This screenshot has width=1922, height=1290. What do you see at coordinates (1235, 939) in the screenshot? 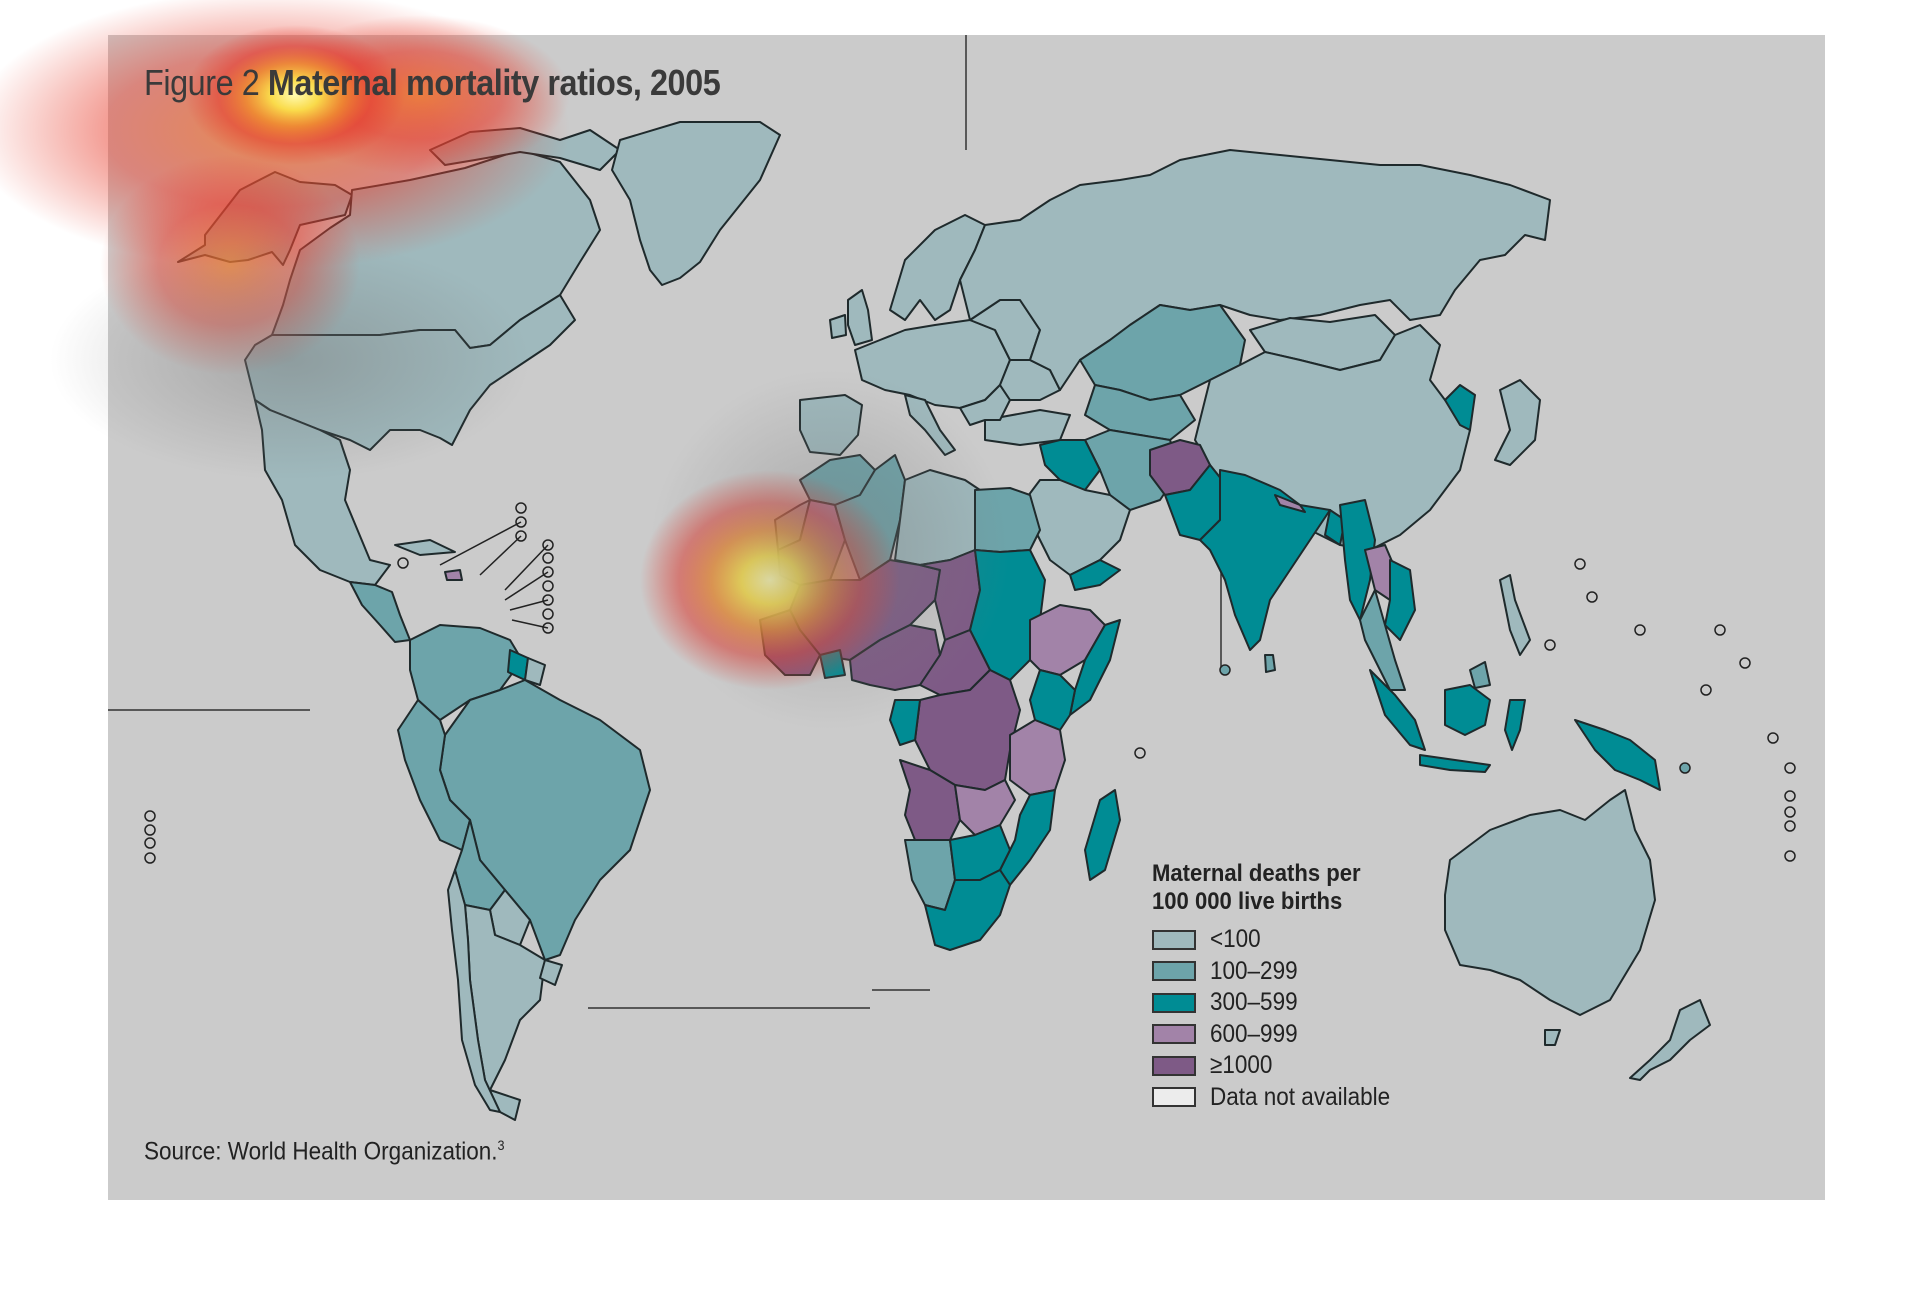
I see `legend-label: <100` at bounding box center [1235, 939].